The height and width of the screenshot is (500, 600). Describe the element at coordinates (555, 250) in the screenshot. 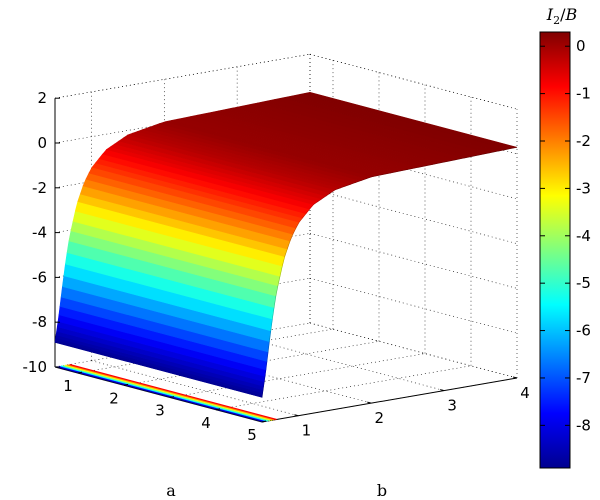

I see `colorbar` at that location.